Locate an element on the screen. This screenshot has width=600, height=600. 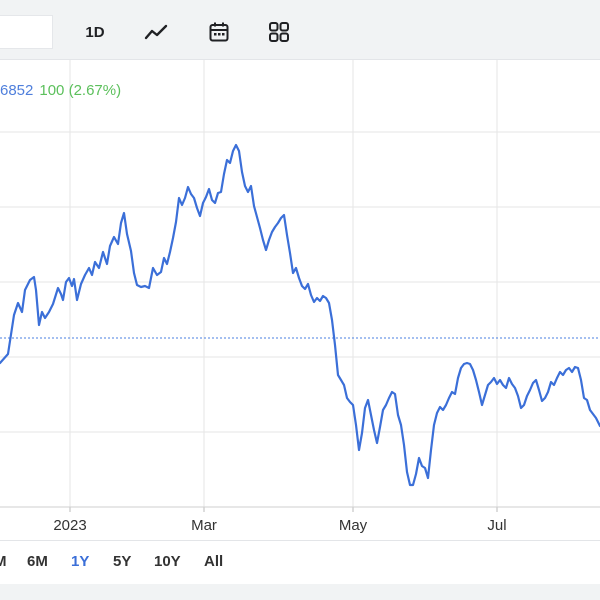
range-tab-m: M is located at coordinates (3, 561).